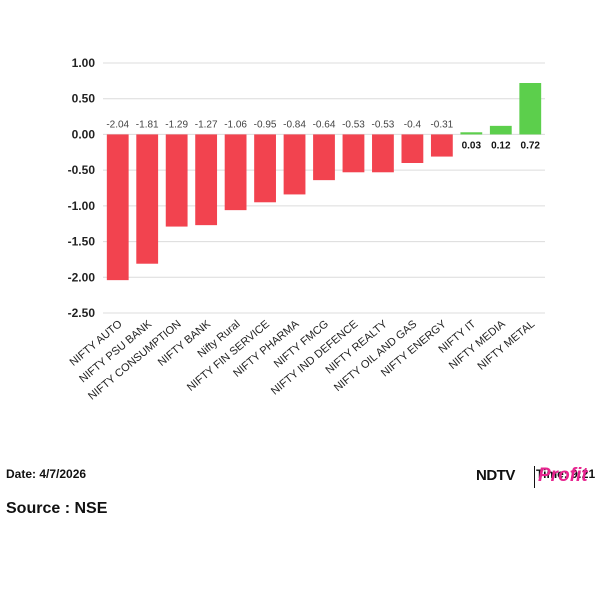 The height and width of the screenshot is (600, 600). Describe the element at coordinates (82, 277) in the screenshot. I see `y-tick-label: -2.00` at that location.